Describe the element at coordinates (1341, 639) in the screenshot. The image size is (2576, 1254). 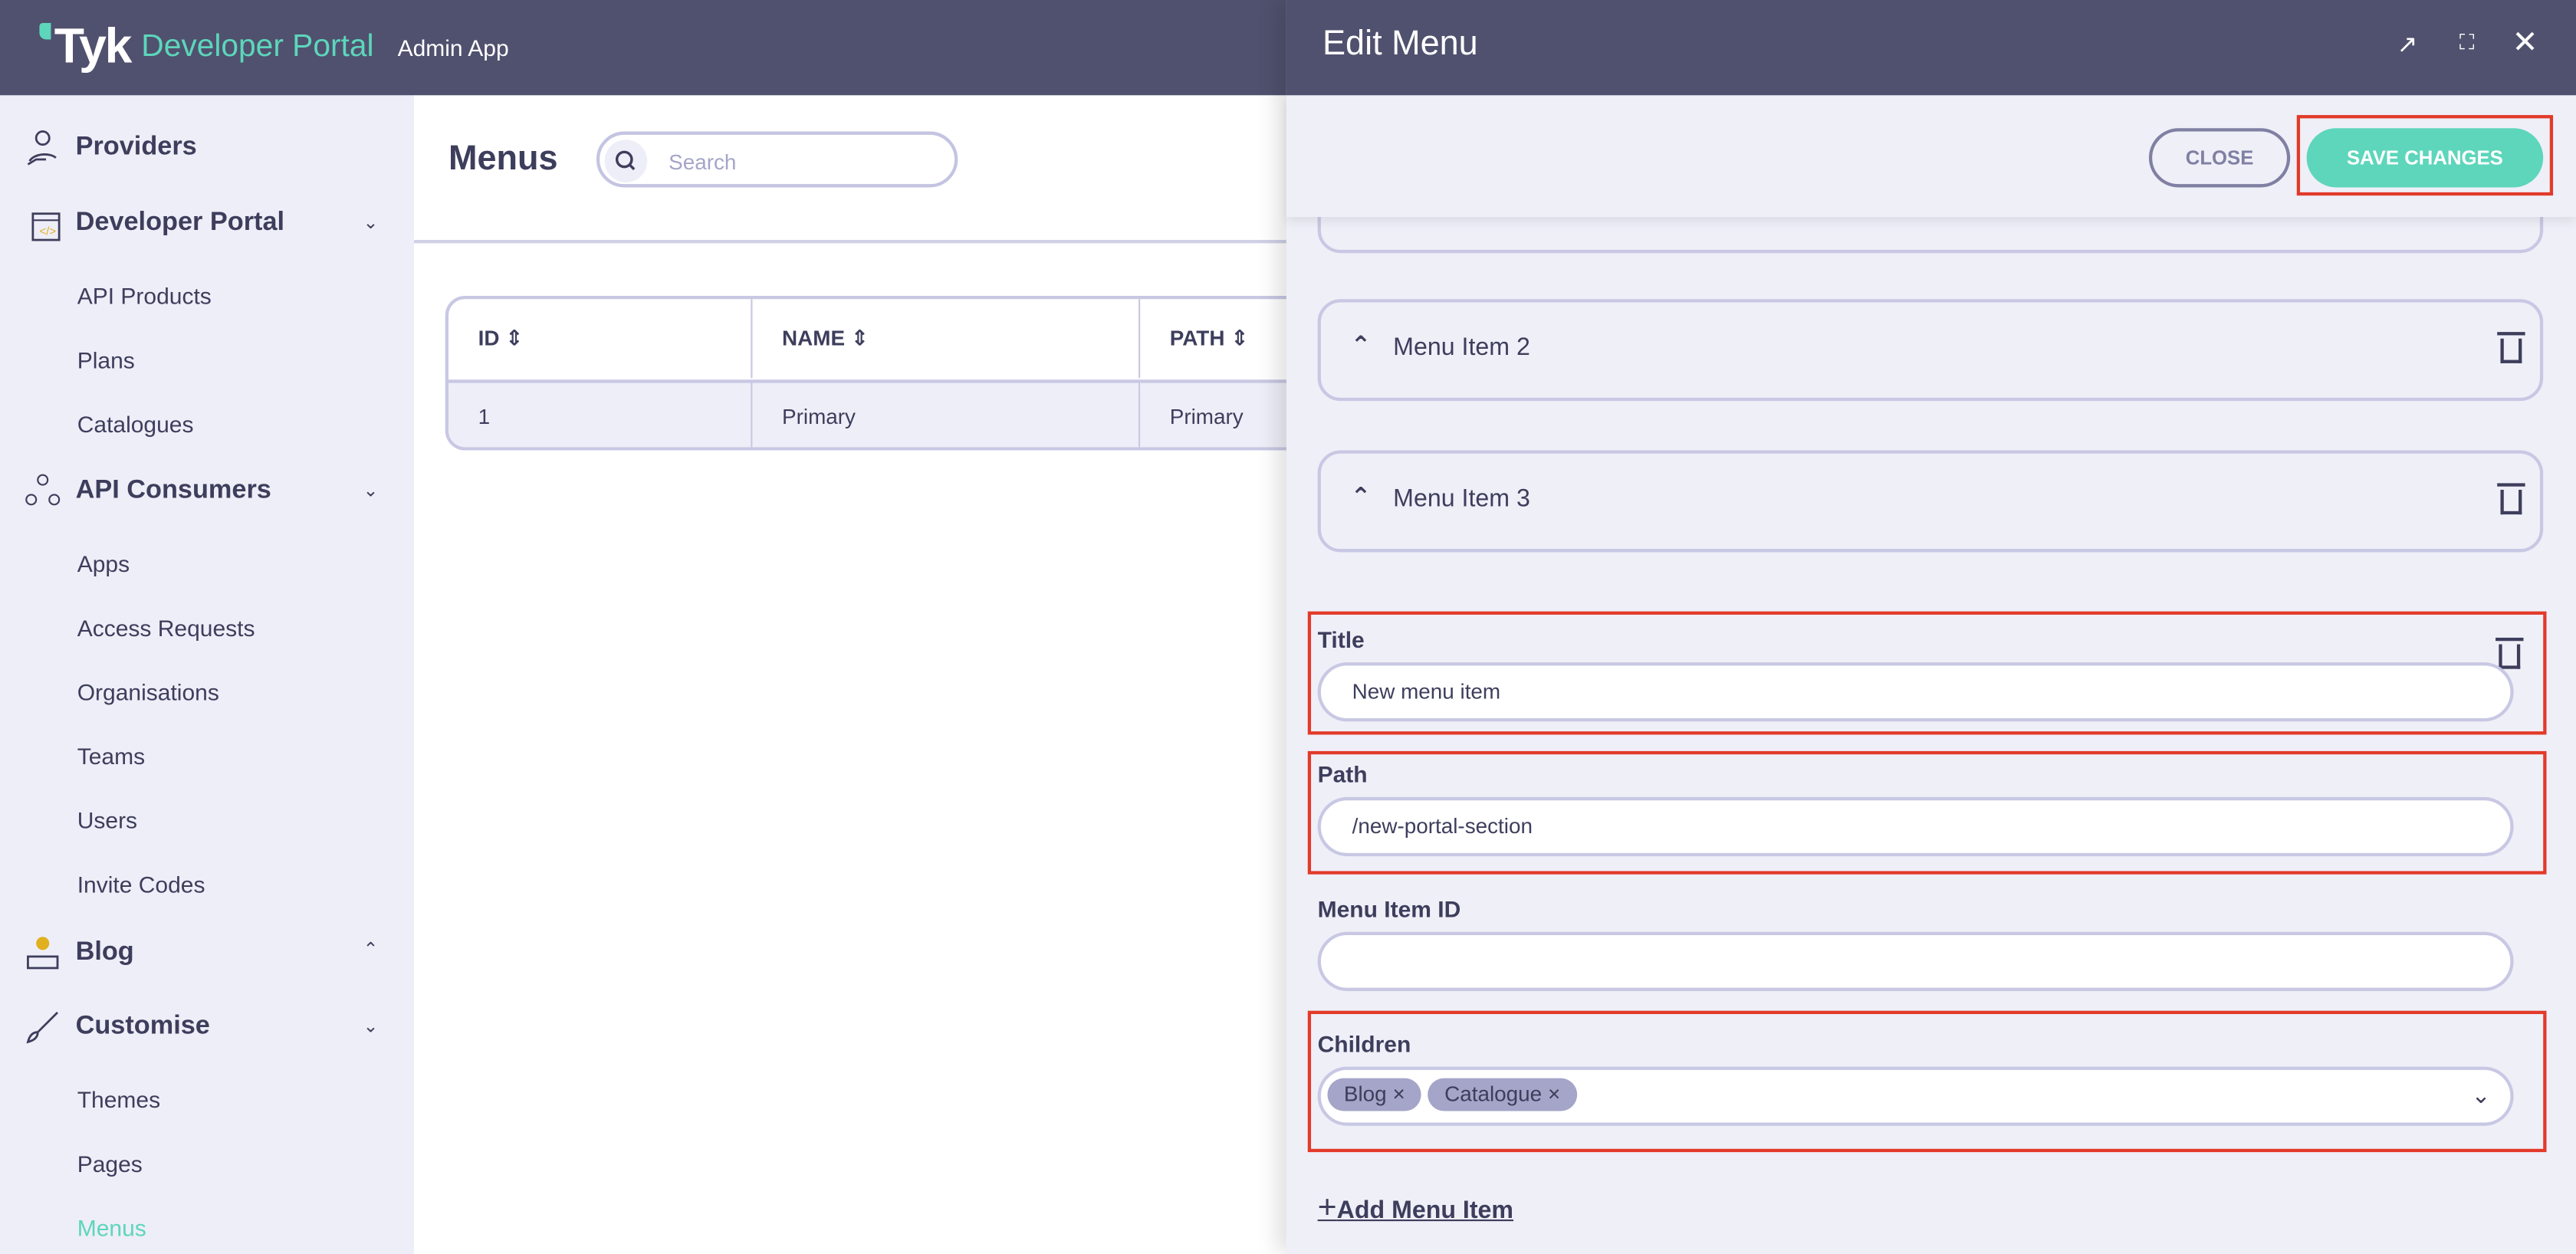
I see `title-label: Title` at that location.